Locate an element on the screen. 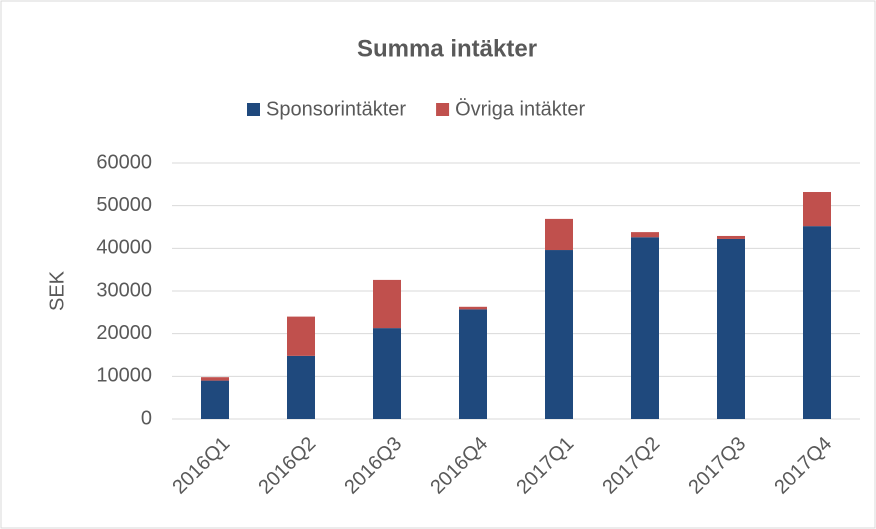  y-tick-label: 50000 is located at coordinates (124, 205).